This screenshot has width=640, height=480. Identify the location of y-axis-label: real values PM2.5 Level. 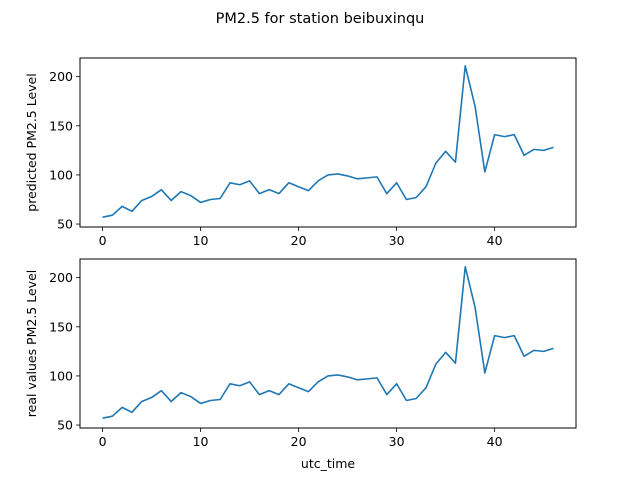
(31, 343).